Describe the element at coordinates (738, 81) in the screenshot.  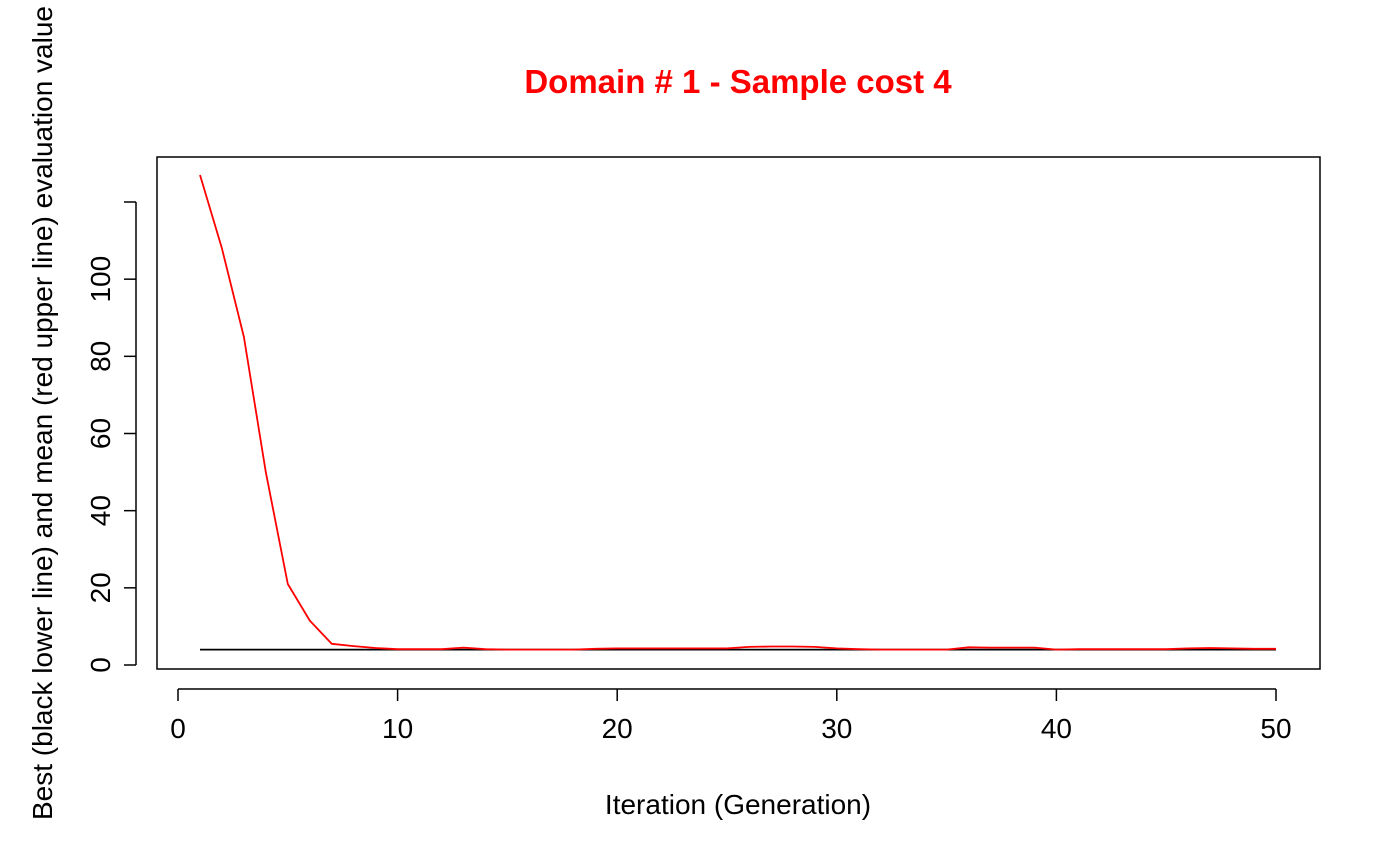
I see `chart-title: Domain # 1 - Sample cost 4` at that location.